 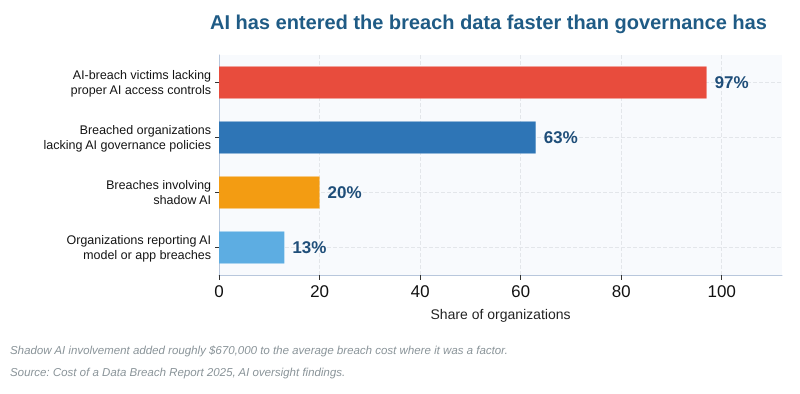 What do you see at coordinates (731, 82) in the screenshot?
I see `data-label: 97%` at bounding box center [731, 82].